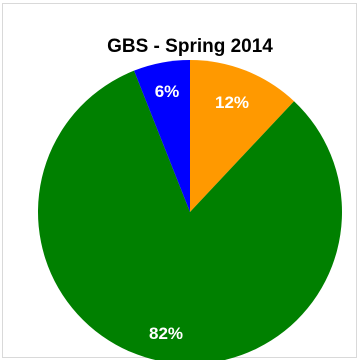  I want to click on pie-slice-12pct, so click(242, 136).